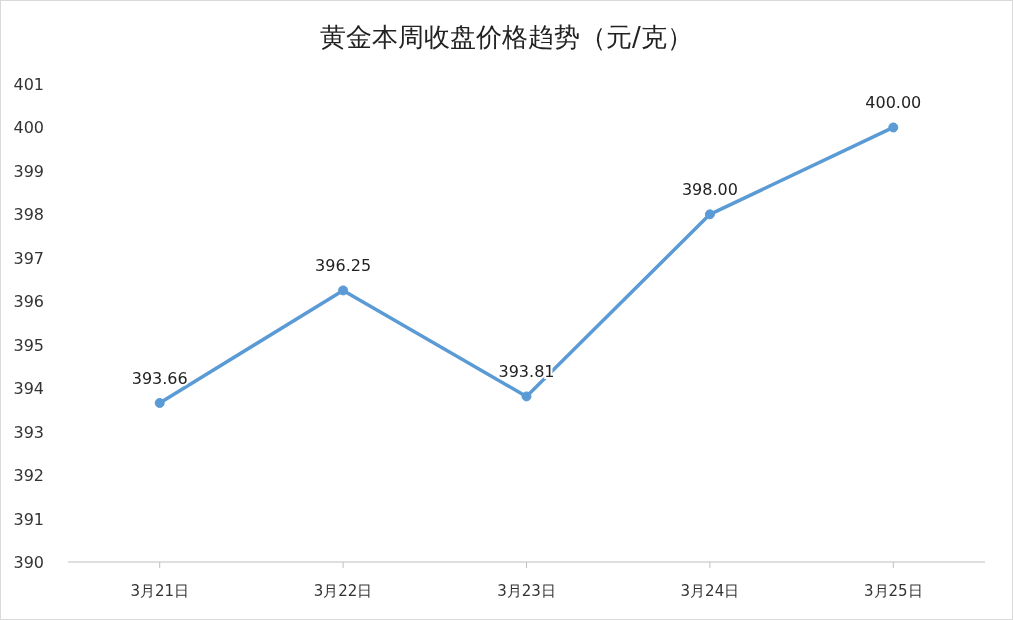  Describe the element at coordinates (506, 37) in the screenshot. I see `chart-title: 黄金本周收盘价格趋势（元/克）` at that location.